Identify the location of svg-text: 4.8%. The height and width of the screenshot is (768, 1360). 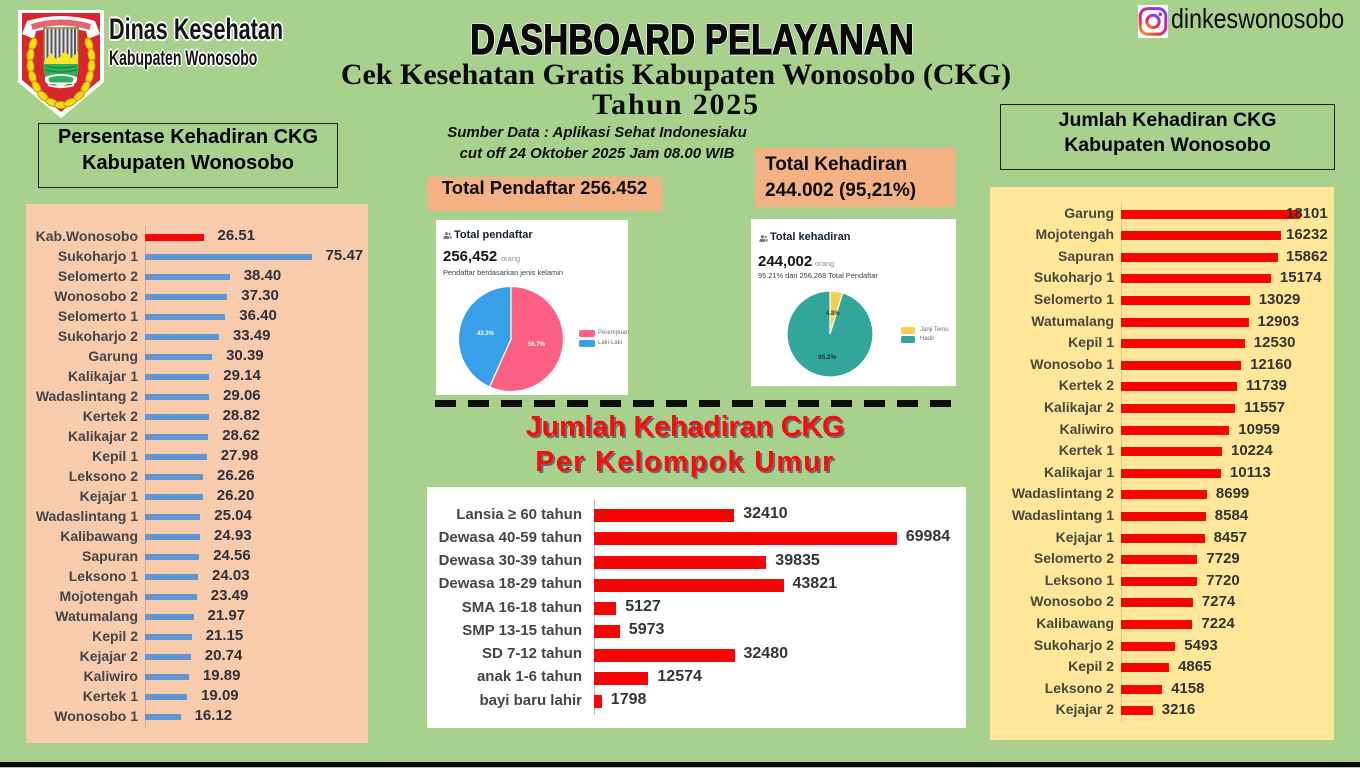
(833, 314).